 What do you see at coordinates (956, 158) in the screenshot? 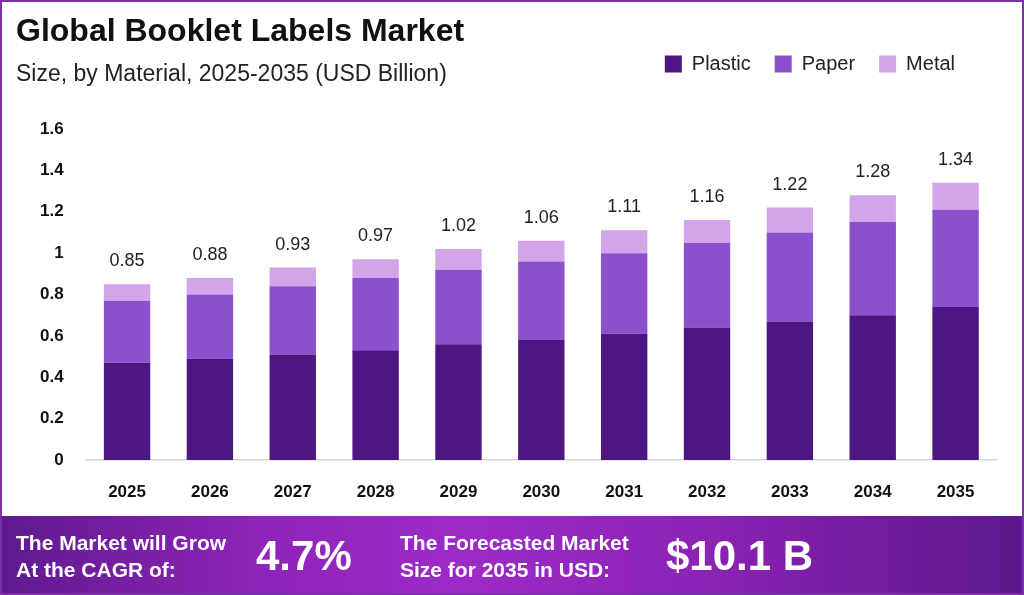
I see `total-label: 1.34` at bounding box center [956, 158].